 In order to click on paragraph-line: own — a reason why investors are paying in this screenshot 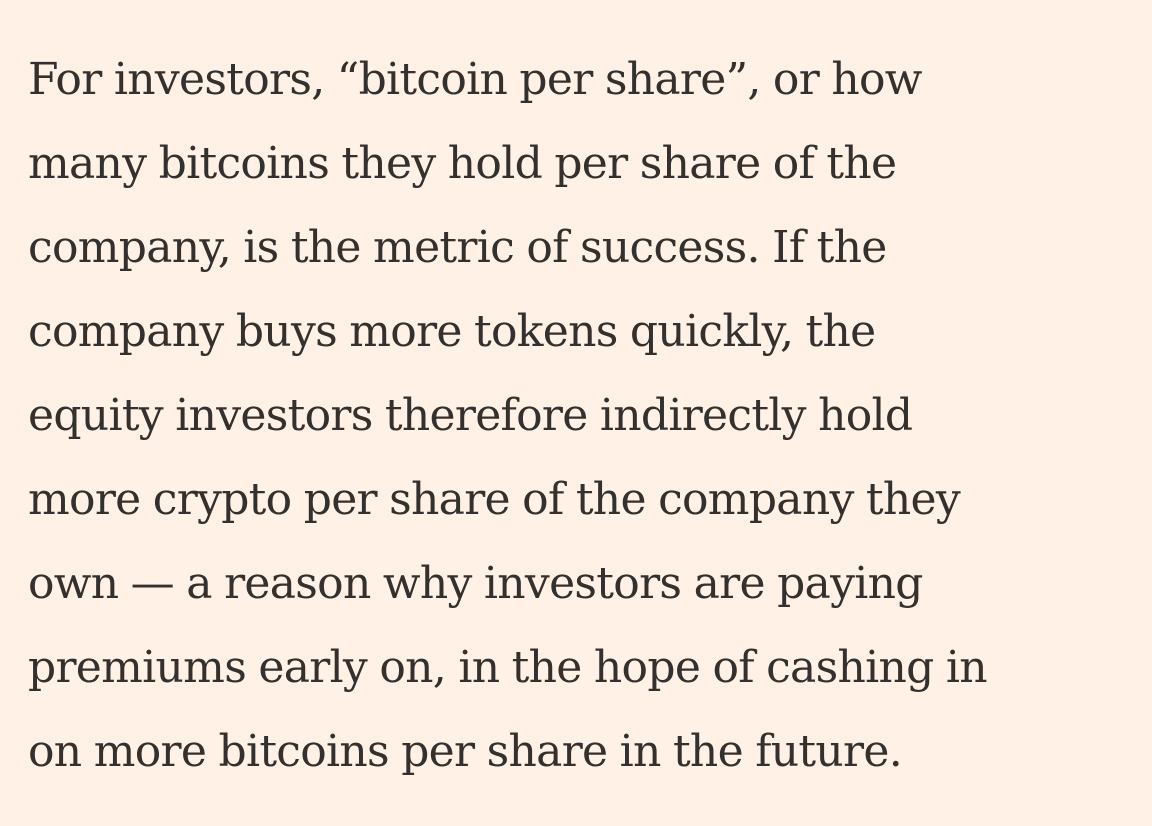, I will do `click(475, 583)`.